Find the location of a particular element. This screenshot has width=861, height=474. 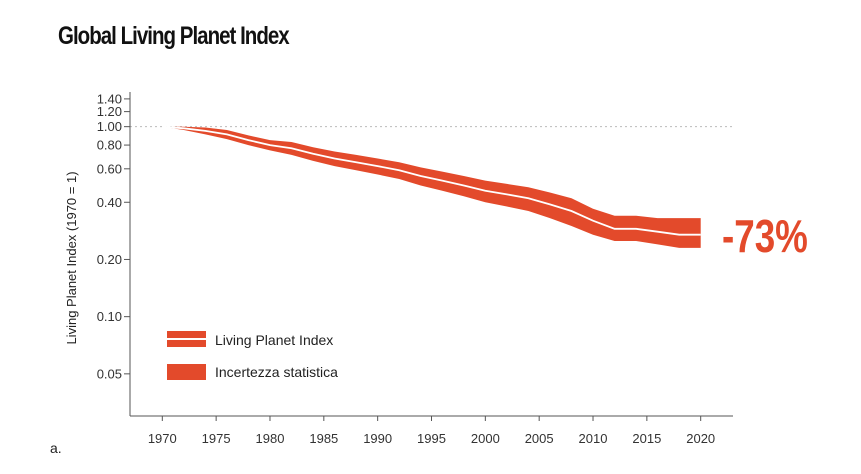

legend-line-swatch-icon is located at coordinates (186, 339).